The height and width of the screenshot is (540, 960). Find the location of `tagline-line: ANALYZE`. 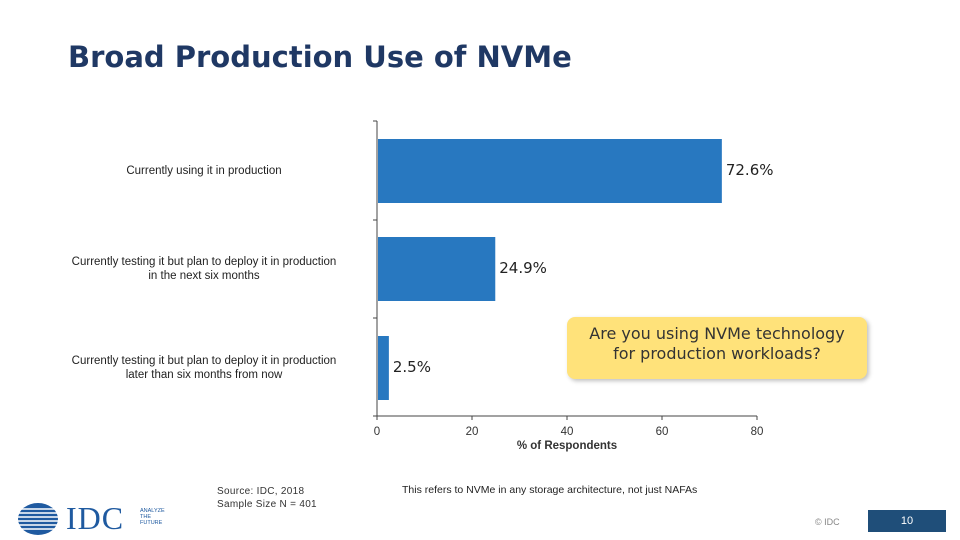

tagline-line: ANALYZE is located at coordinates (152, 511).